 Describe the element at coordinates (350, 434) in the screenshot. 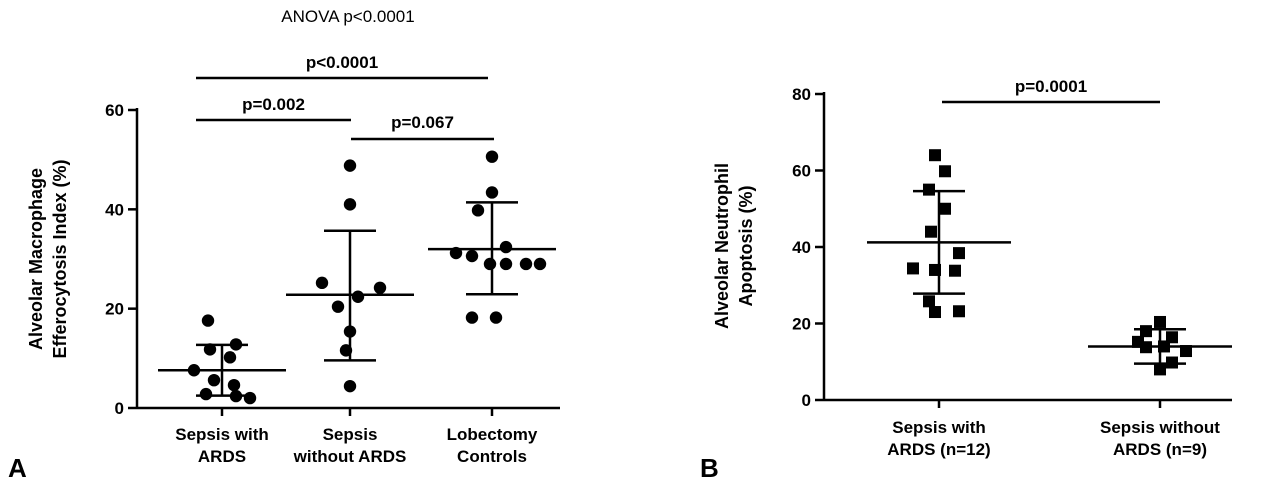

I see `x-tick-label: Sepsis` at that location.